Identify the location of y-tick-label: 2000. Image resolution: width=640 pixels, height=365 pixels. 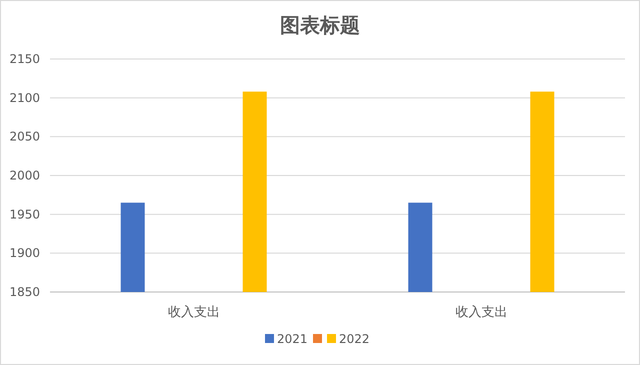
(24, 175).